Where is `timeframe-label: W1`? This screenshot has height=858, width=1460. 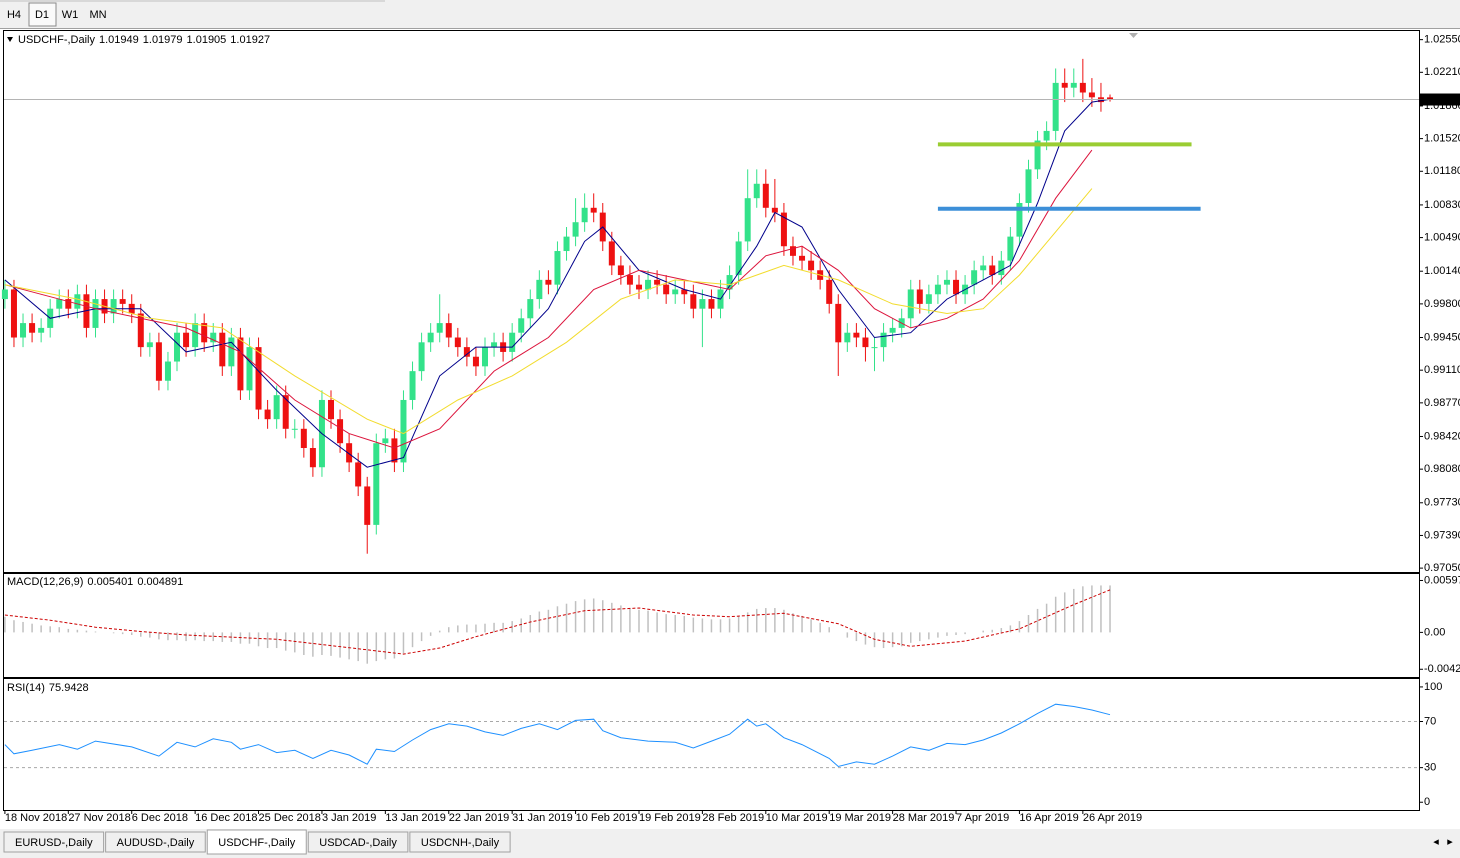 timeframe-label: W1 is located at coordinates (70, 15).